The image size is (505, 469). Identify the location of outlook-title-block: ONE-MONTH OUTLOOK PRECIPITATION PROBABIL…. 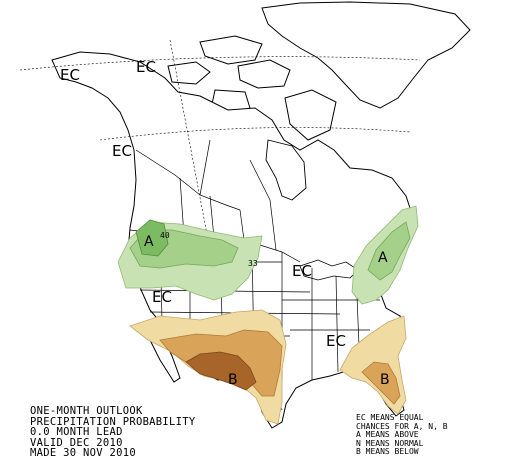
(113, 432).